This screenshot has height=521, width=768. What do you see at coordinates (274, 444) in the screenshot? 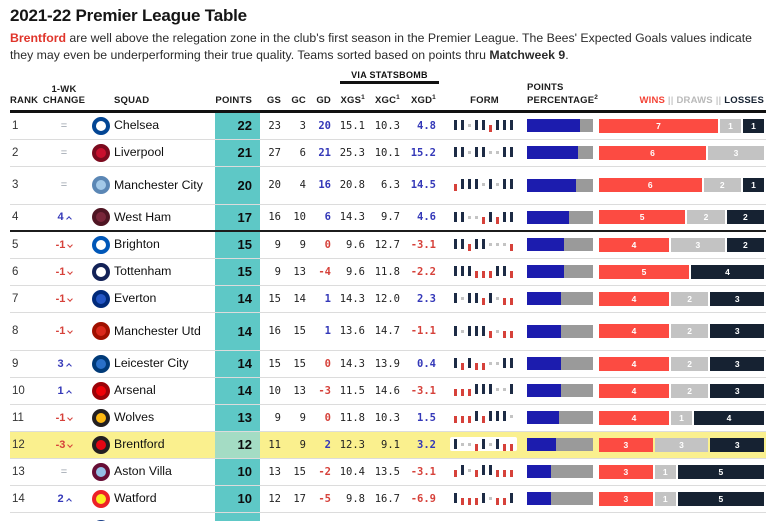
I see `goals-scored-value: 11` at bounding box center [274, 444].